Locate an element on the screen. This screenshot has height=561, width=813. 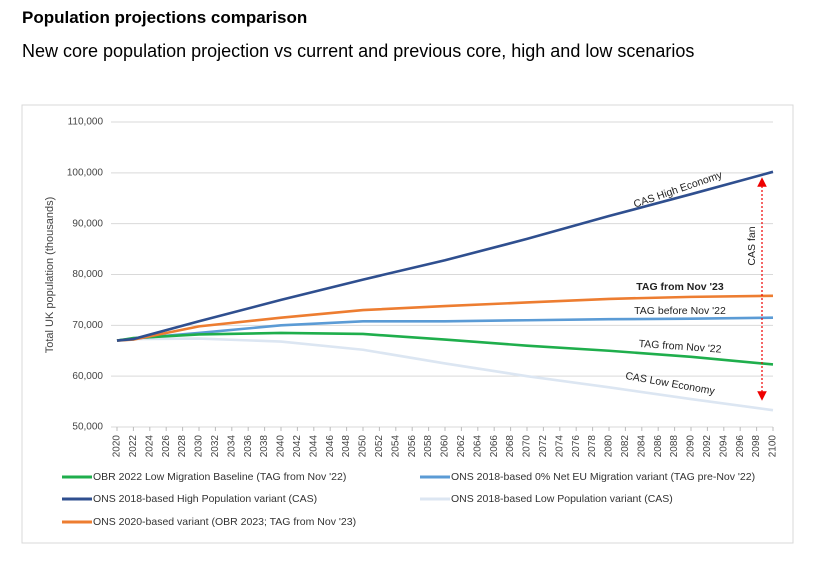
annotation: TAG before Nov '22 is located at coordinates (680, 311).